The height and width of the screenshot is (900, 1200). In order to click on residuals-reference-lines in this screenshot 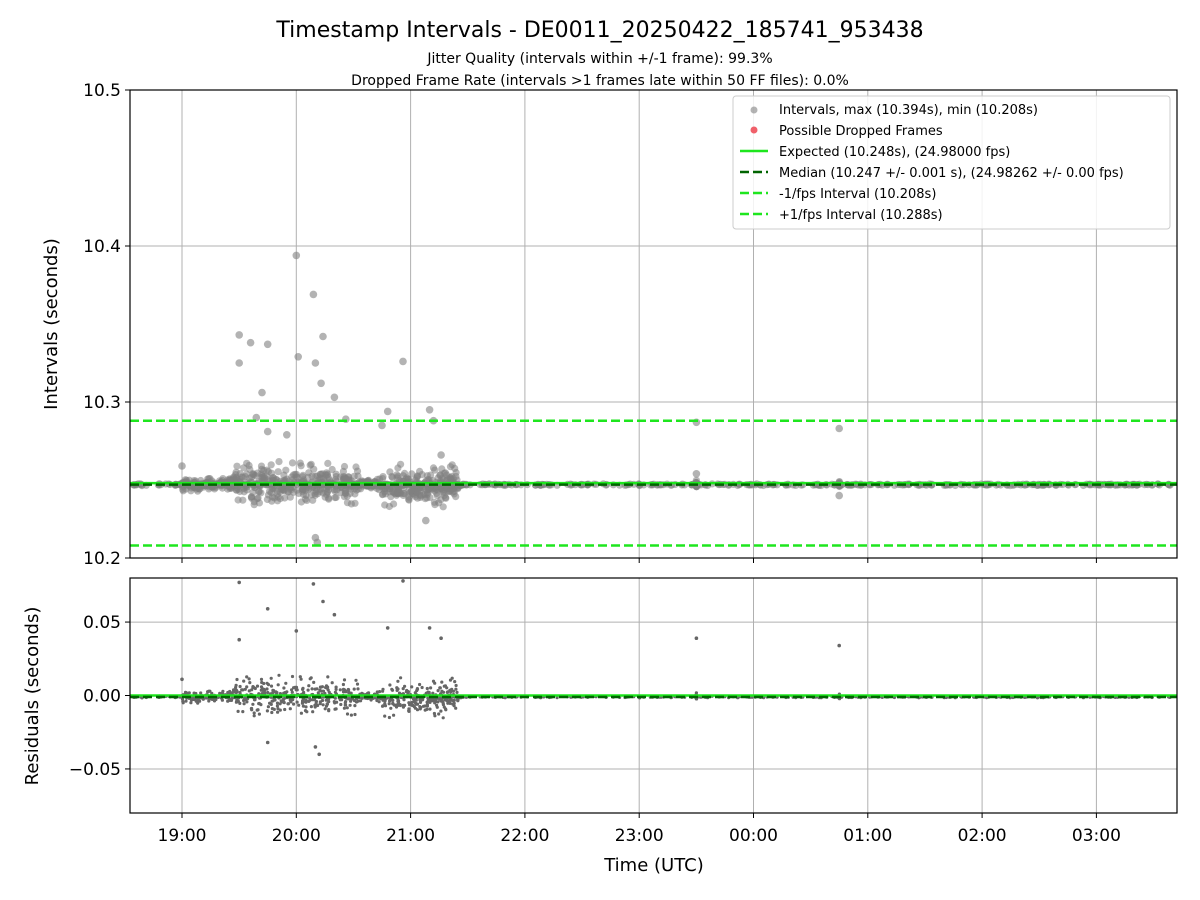, I will do `click(653, 696)`.